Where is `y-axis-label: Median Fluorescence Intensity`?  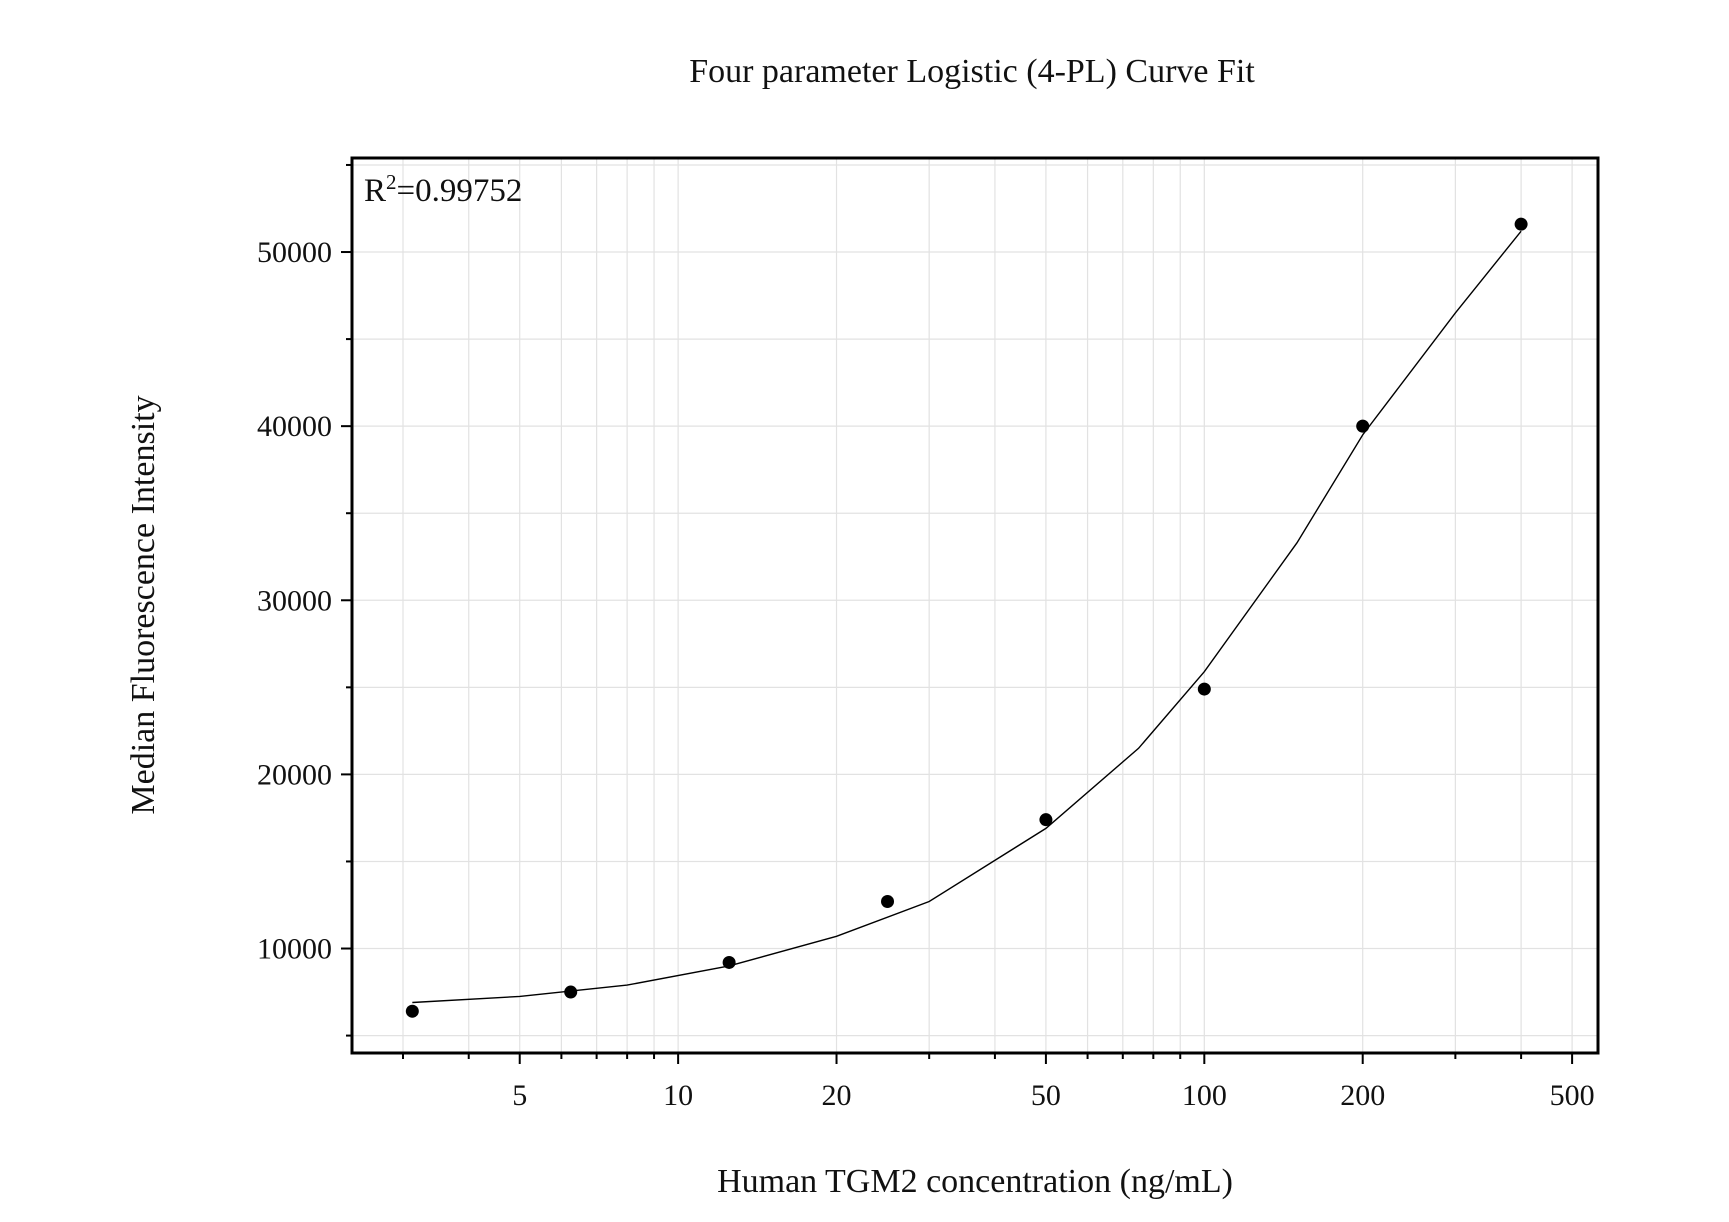 y-axis-label: Median Fluorescence Intensity is located at coordinates (143, 604).